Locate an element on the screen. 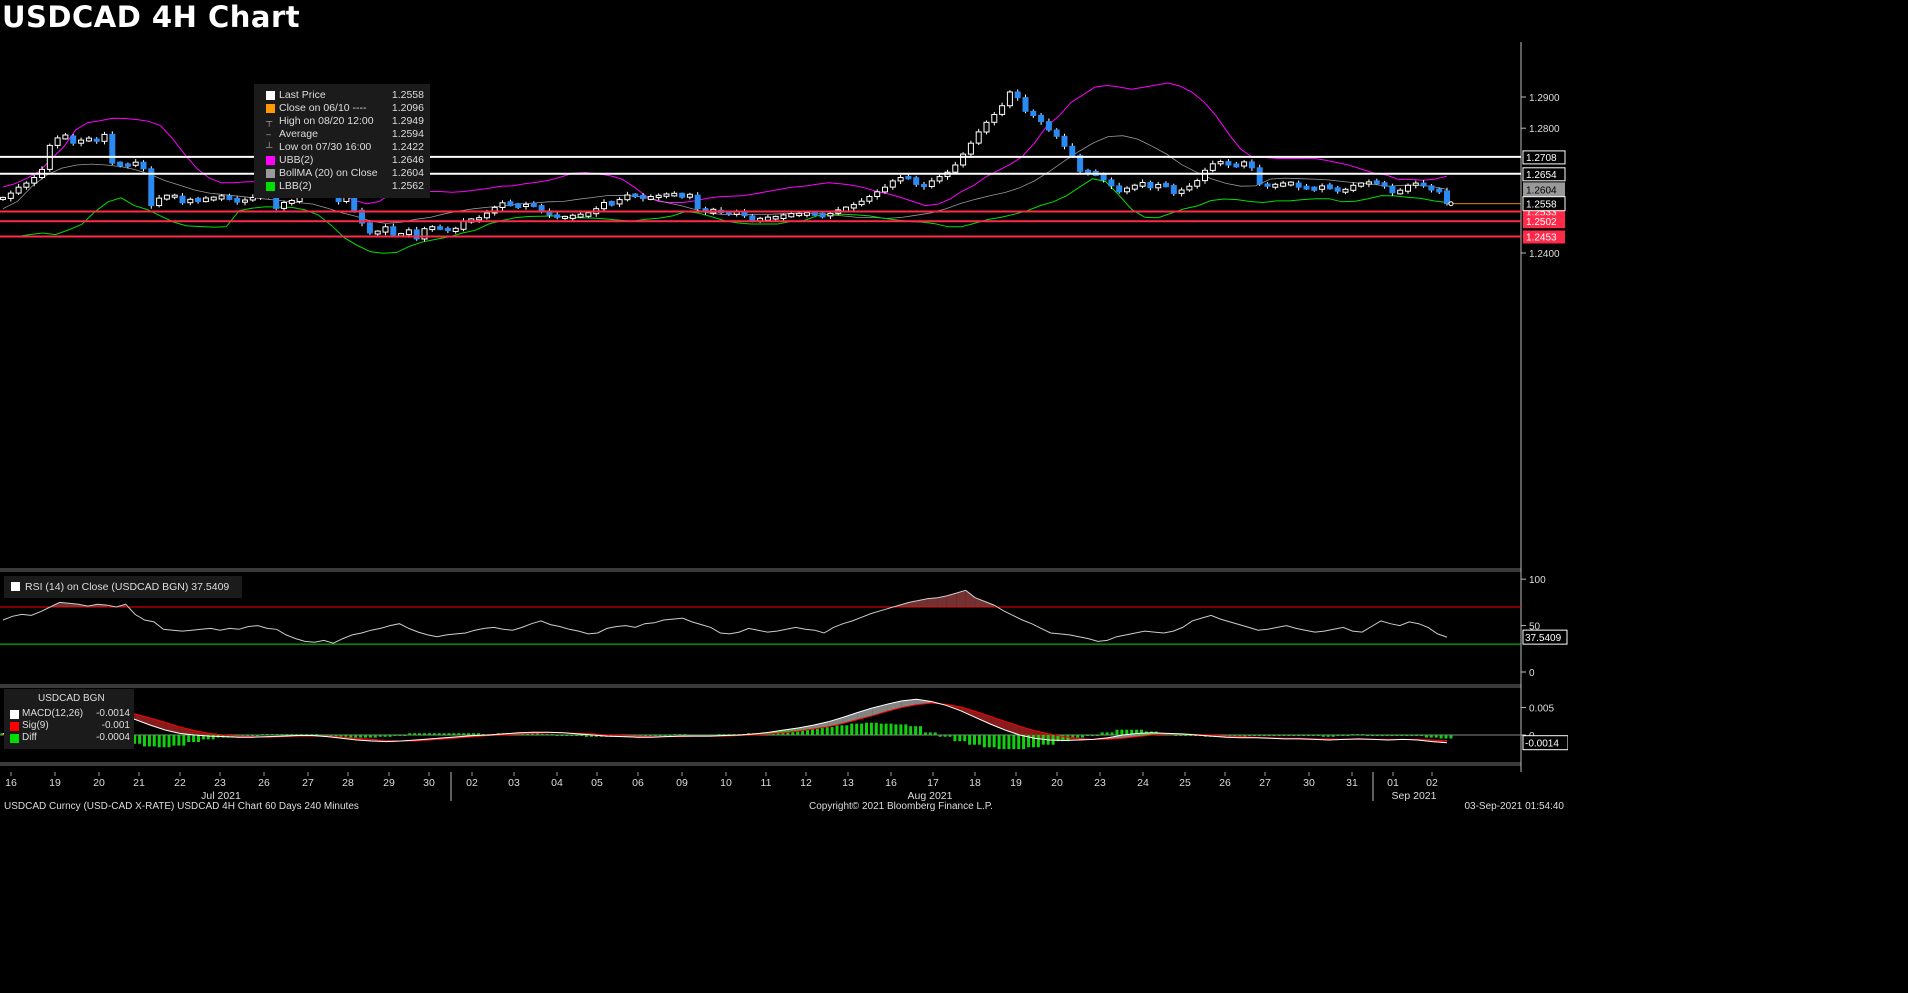  x-day-label: 02 is located at coordinates (1432, 783).